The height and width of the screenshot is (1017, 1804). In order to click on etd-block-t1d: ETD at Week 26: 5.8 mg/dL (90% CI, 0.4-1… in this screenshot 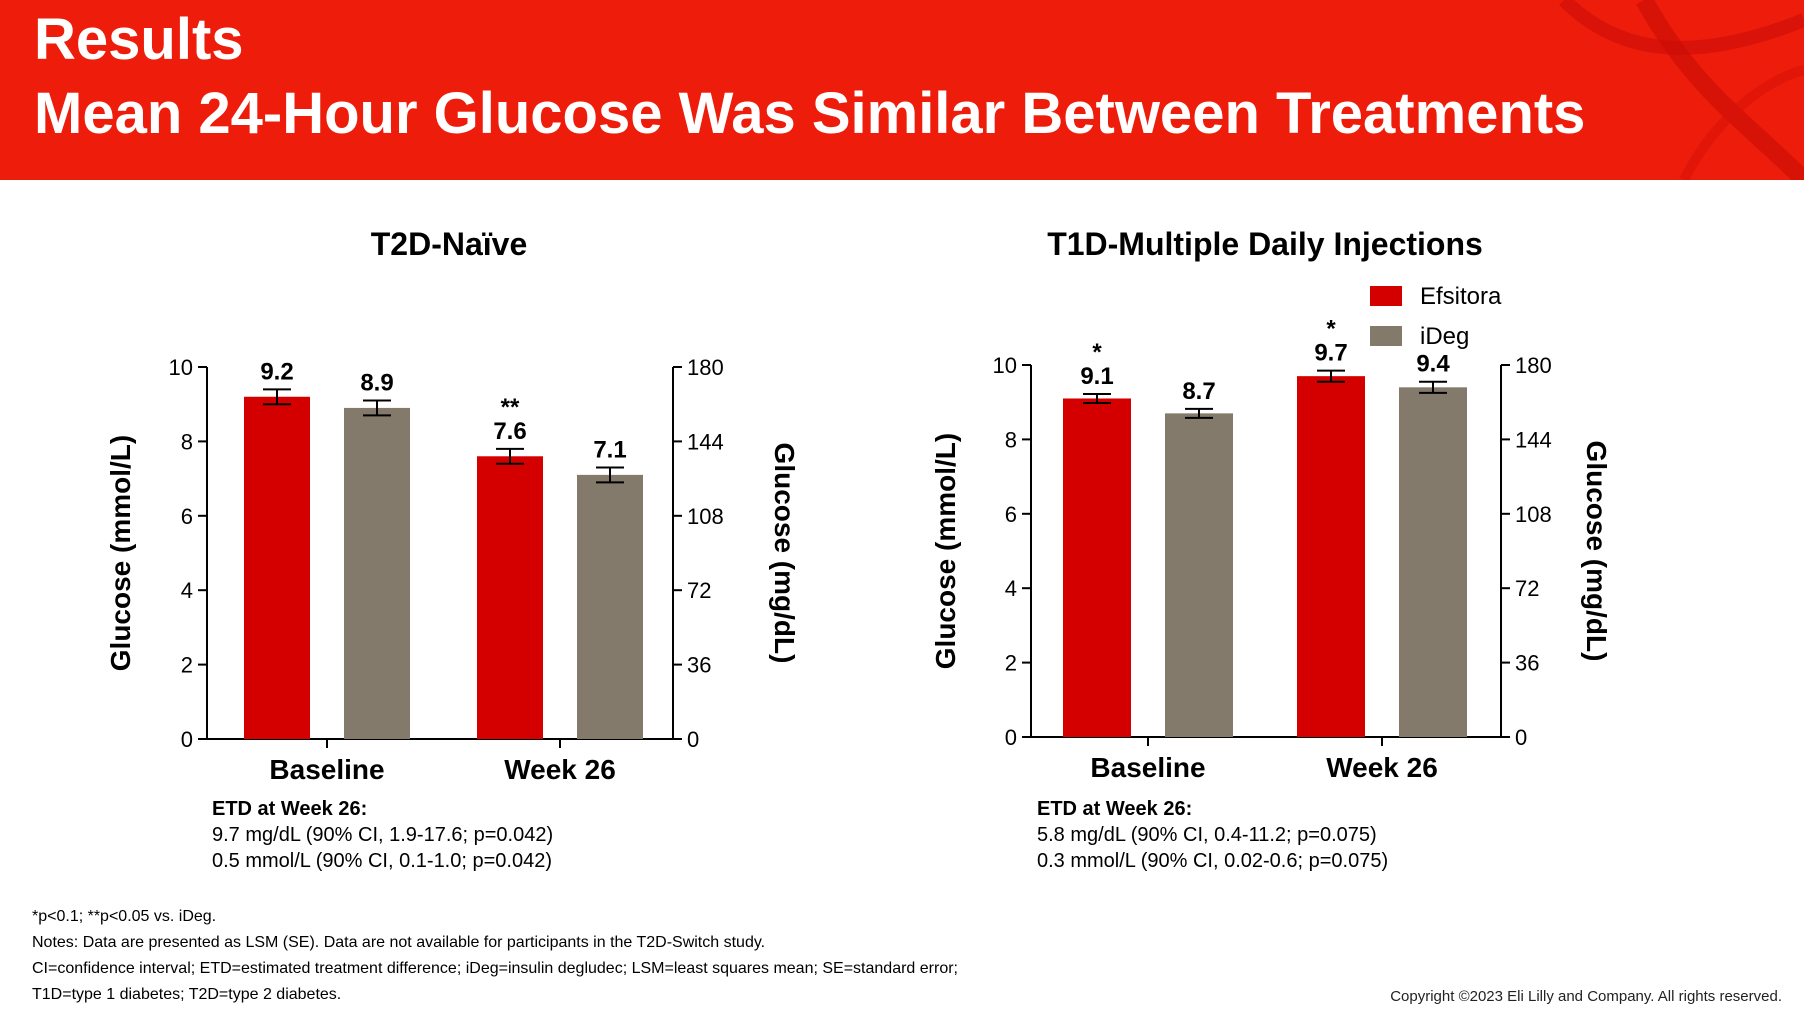, I will do `click(1212, 835)`.